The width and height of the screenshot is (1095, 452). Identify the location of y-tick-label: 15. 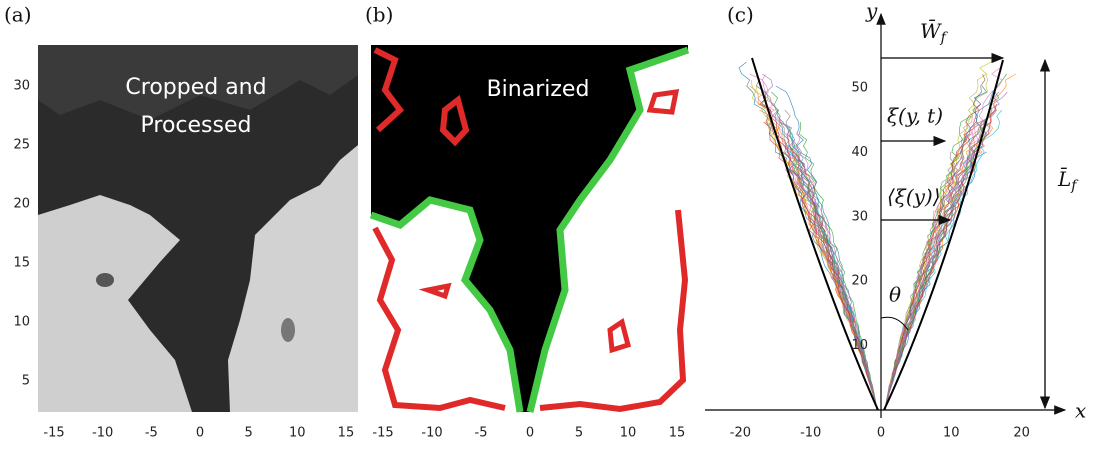
(21, 263).